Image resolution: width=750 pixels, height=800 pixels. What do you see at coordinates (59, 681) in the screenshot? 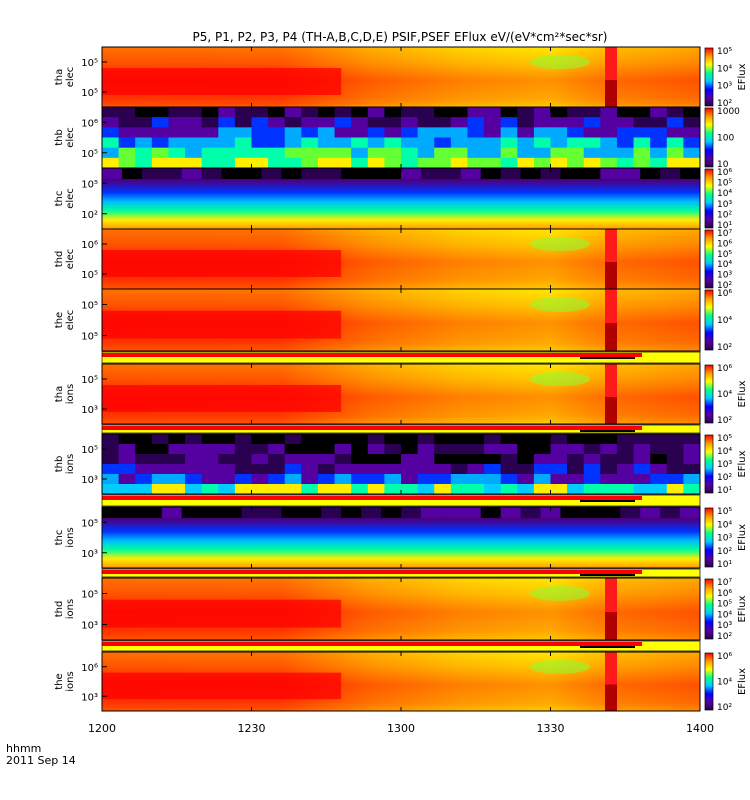
I see `probe-name: the` at bounding box center [59, 681].